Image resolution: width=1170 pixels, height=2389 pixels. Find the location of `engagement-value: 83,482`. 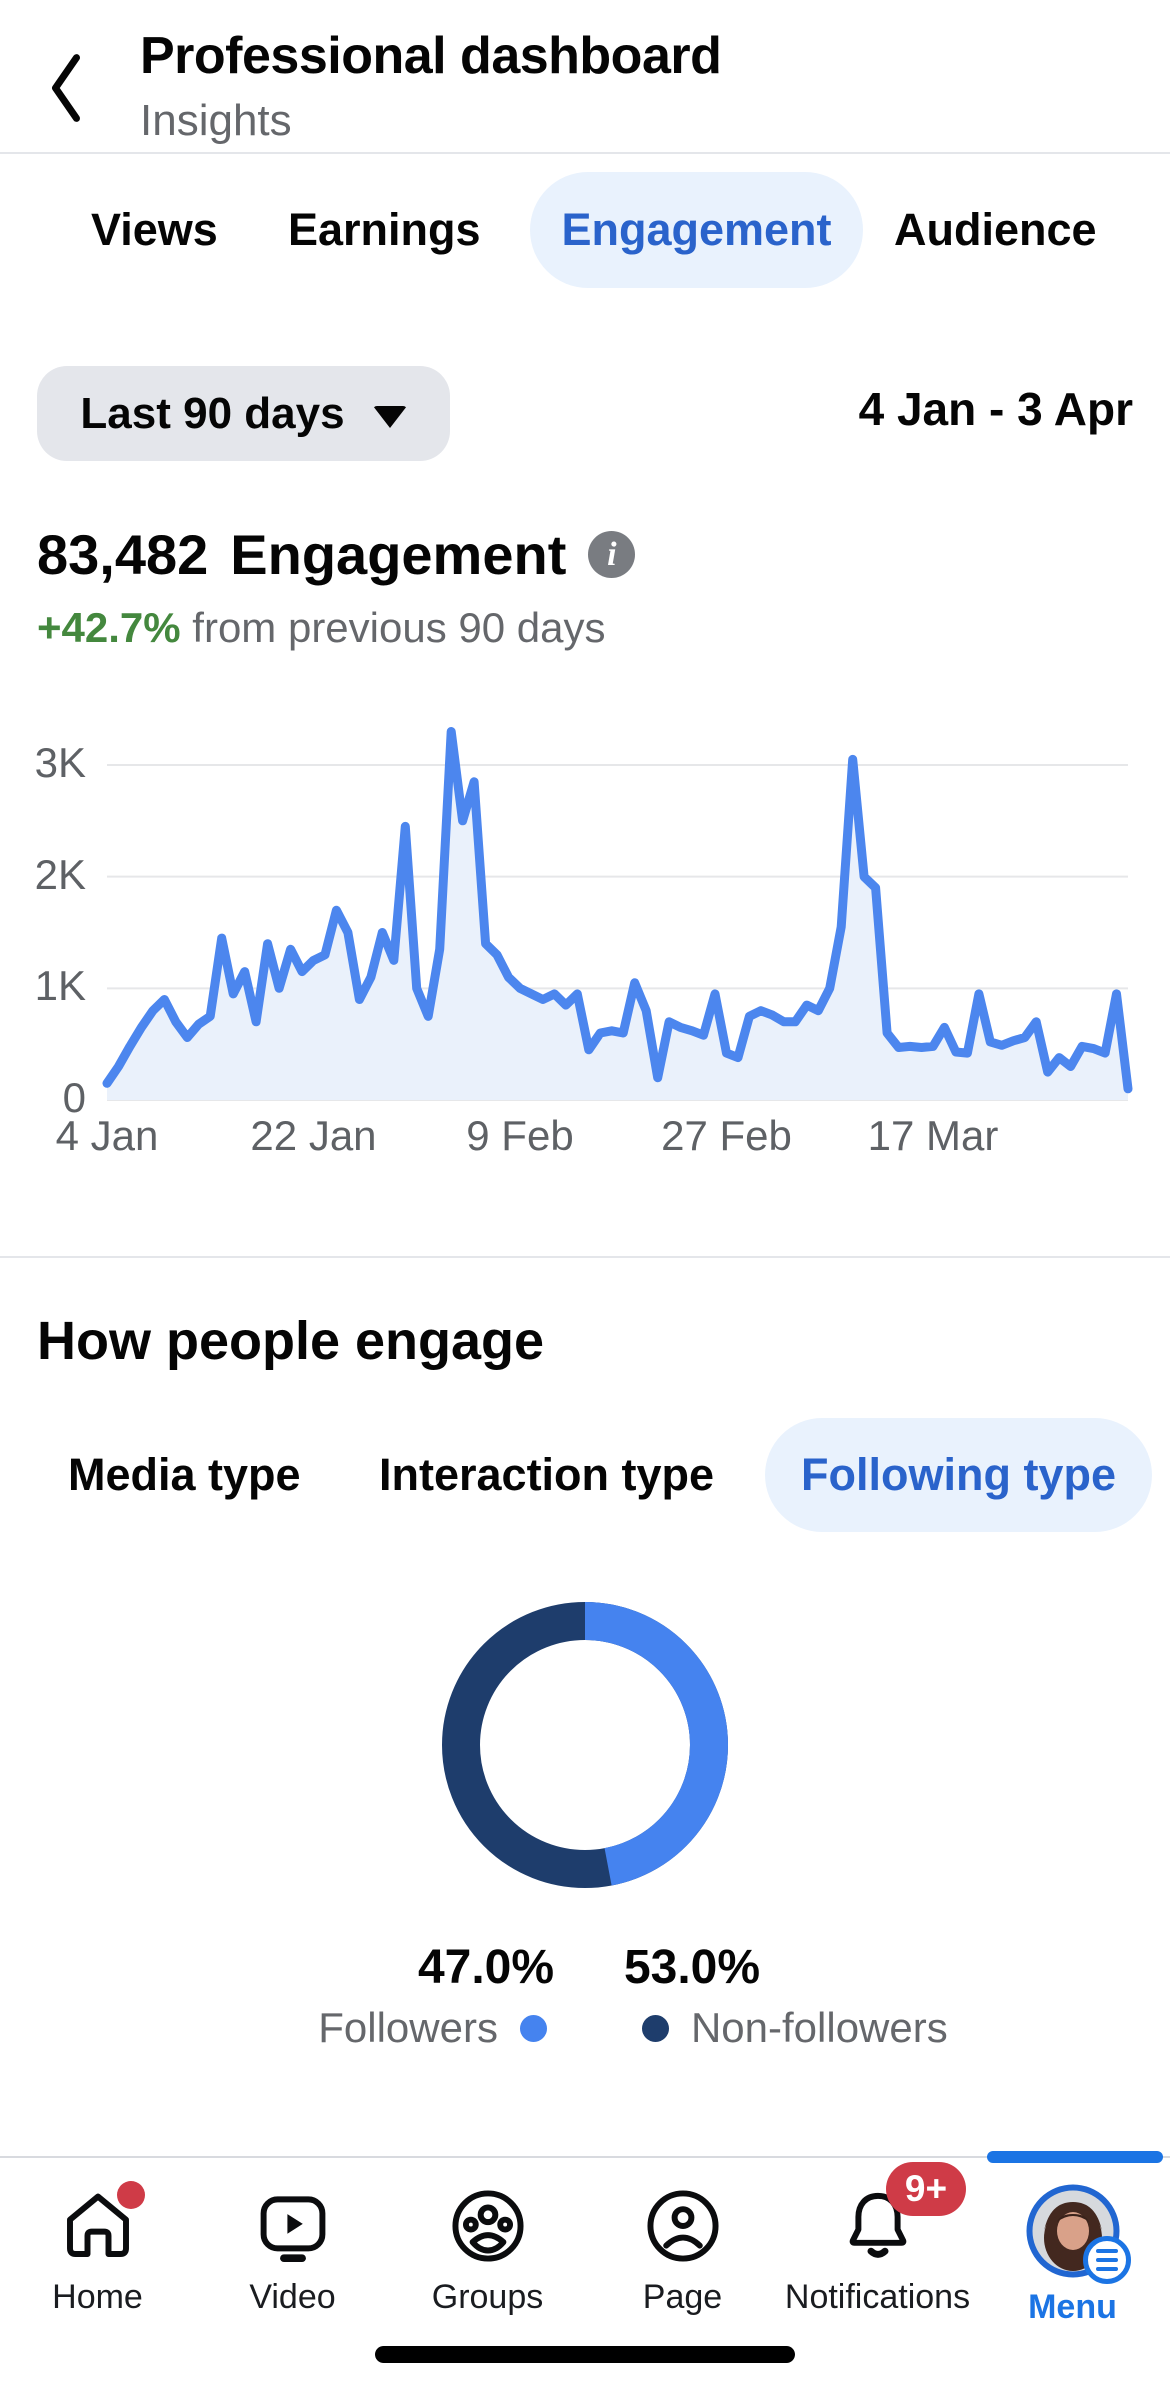

engagement-value: 83,482 is located at coordinates (123, 554).